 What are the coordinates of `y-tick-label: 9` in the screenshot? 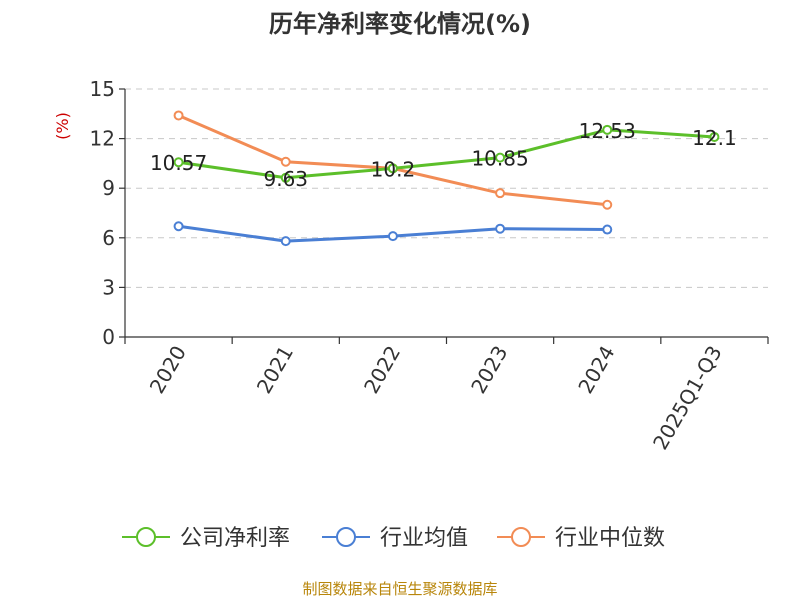 It's located at (108, 188).